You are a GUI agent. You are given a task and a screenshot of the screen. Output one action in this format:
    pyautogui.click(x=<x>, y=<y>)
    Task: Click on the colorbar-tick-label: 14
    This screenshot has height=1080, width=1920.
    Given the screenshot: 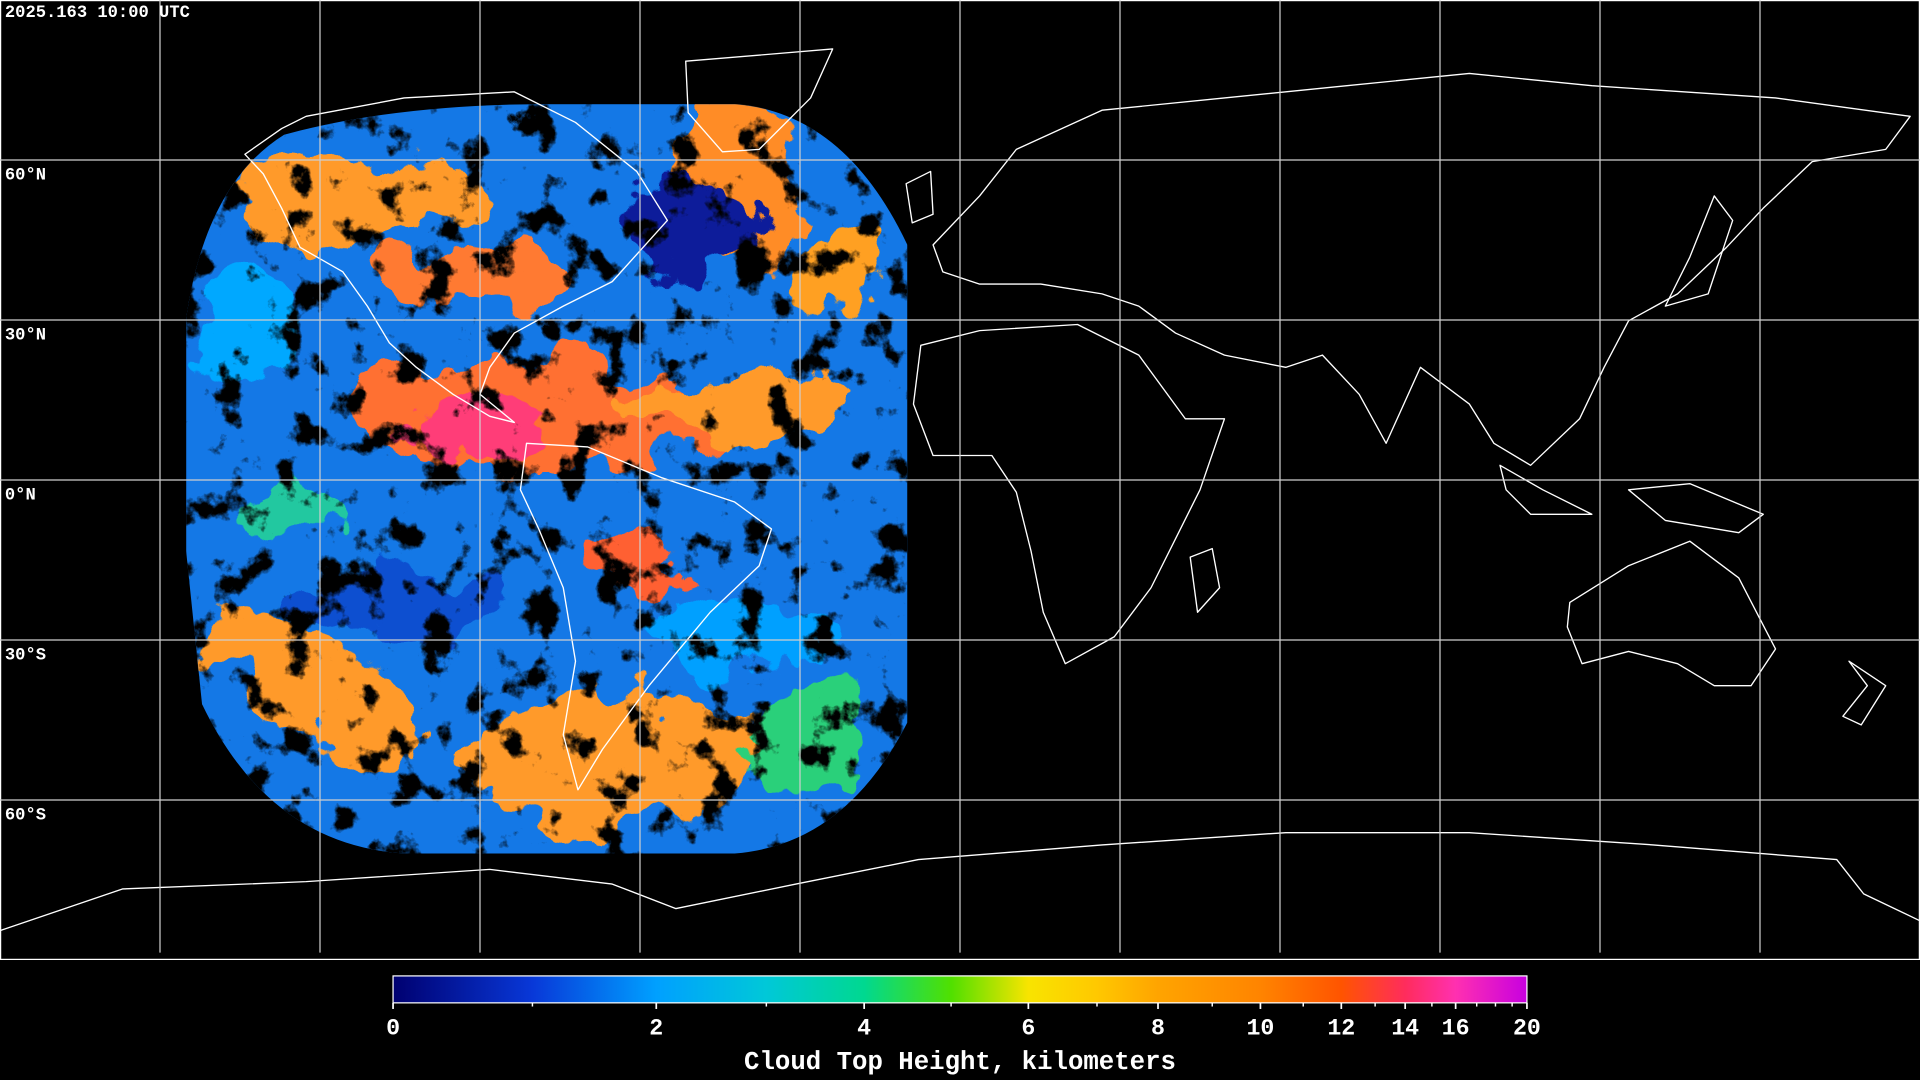 What is the action you would take?
    pyautogui.click(x=1405, y=1029)
    